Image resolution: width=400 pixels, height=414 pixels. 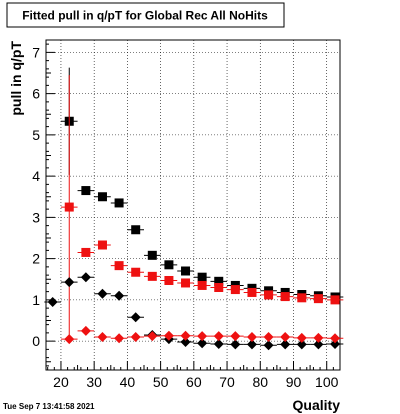 What do you see at coordinates (128, 382) in the screenshot?
I see `x-tick-label: 40` at bounding box center [128, 382].